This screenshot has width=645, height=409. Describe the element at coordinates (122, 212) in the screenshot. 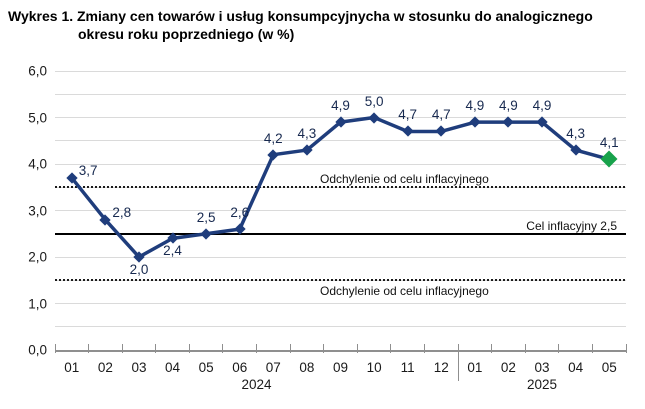

I see `data-point-label: 2,8` at that location.